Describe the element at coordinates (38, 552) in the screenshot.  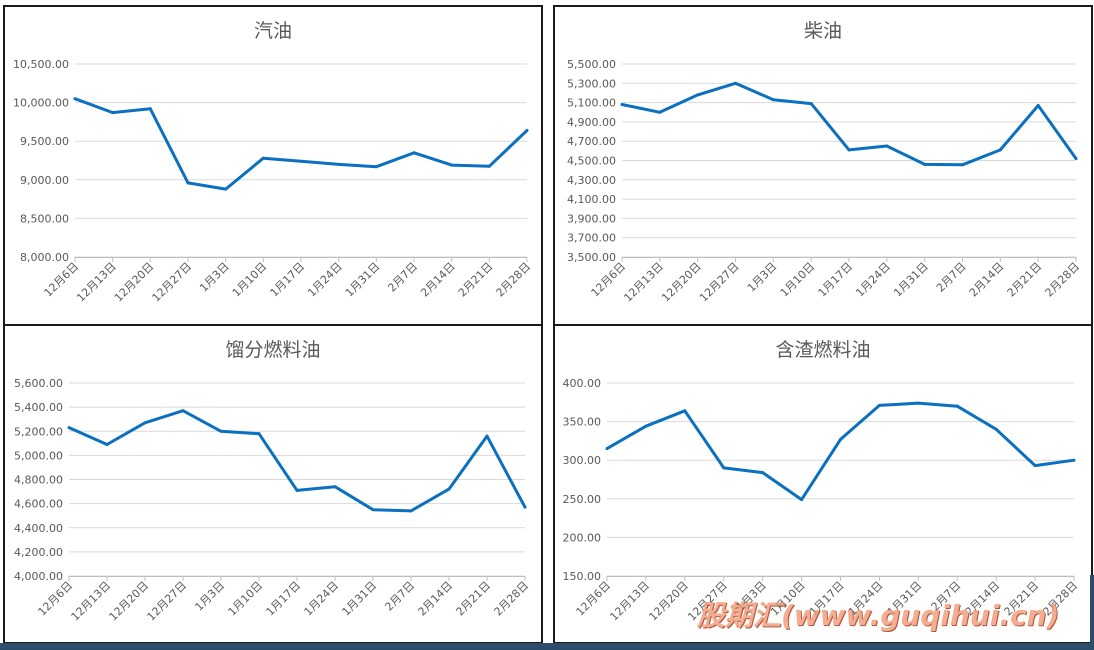
I see `y-tick-label: 4,200.00` at that location.